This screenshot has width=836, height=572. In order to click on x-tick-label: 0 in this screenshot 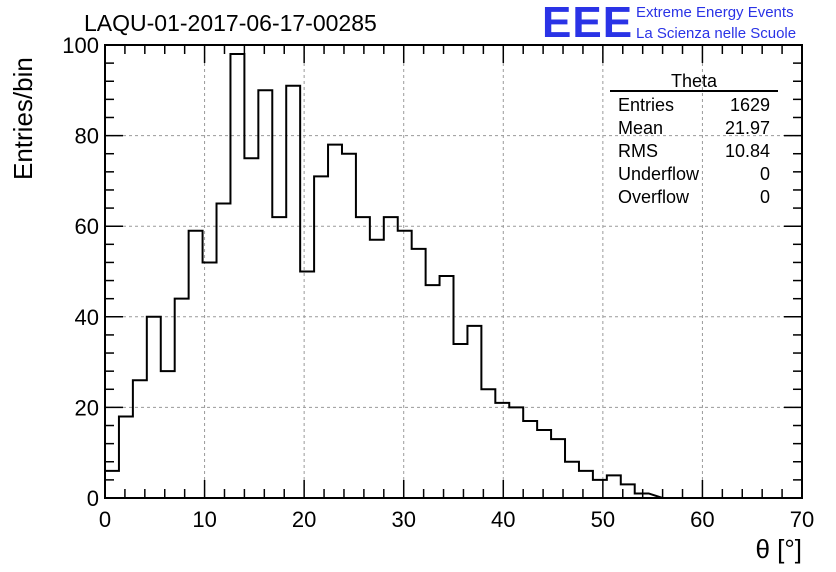, I will do `click(105, 519)`.